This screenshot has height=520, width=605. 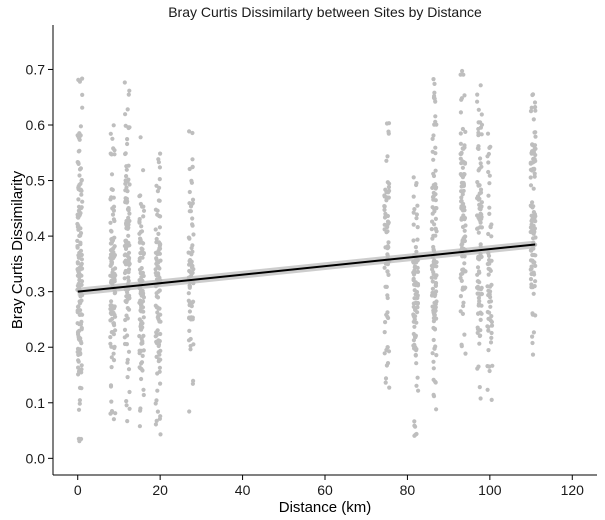 I want to click on y-tick-label: 0.0, so click(x=36, y=458).